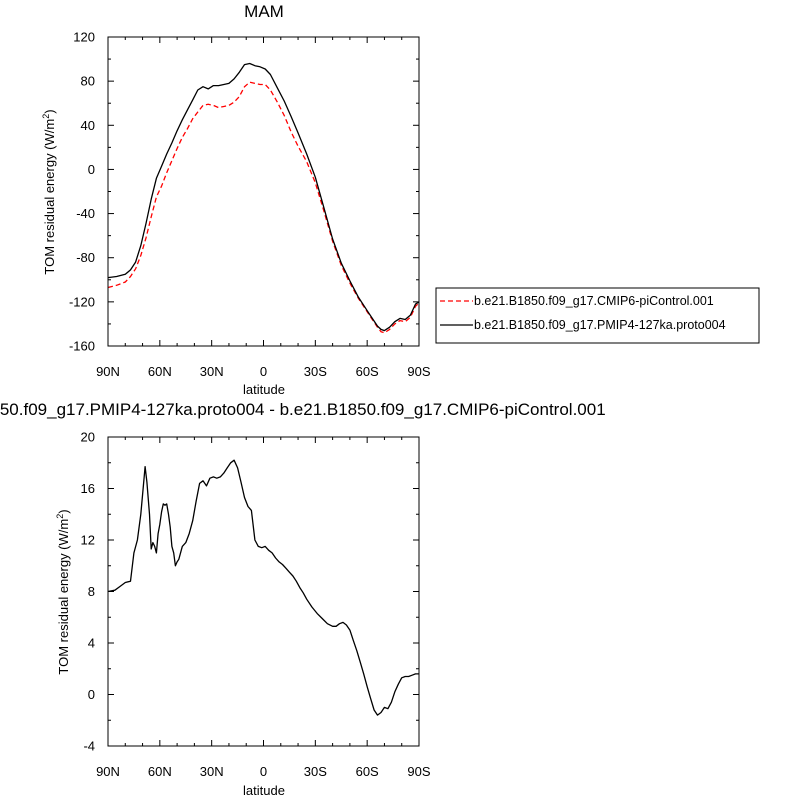 The width and height of the screenshot is (800, 800). What do you see at coordinates (88, 488) in the screenshot?
I see `bottom-ytick-label: 16` at bounding box center [88, 488].